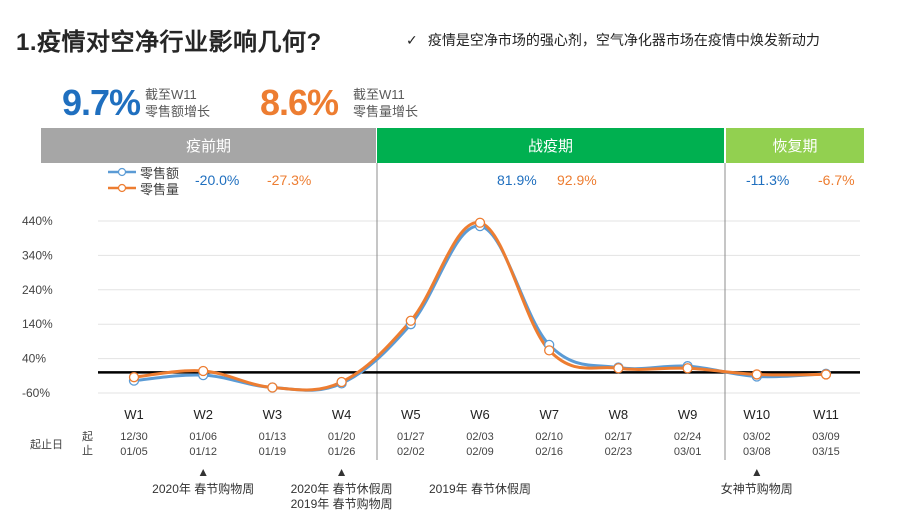 Image resolution: width=908 pixels, height=521 pixels. I want to click on date-start-label: 12/30, so click(134, 437).